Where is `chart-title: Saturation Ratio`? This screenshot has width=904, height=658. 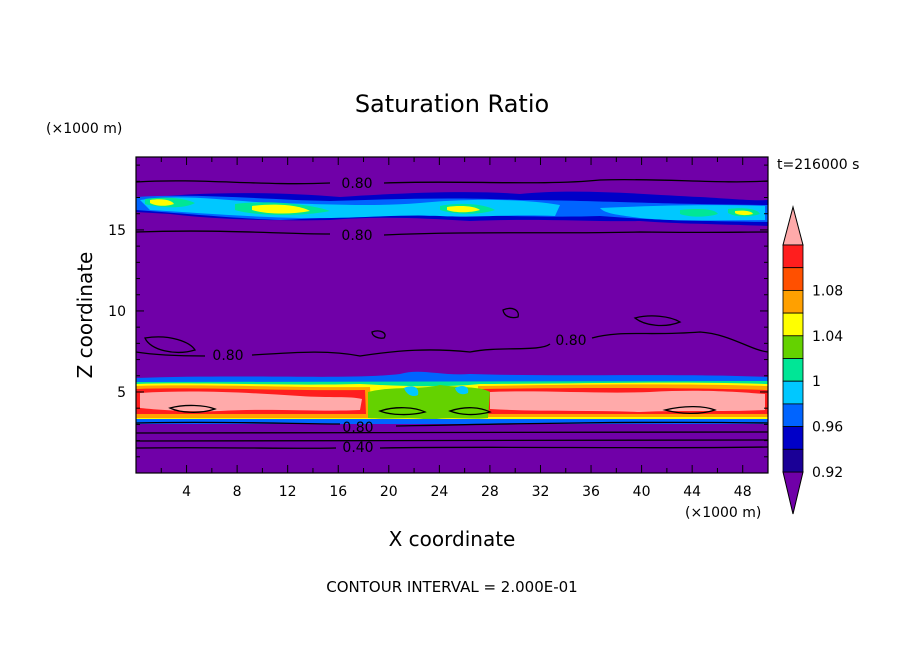 chart-title: Saturation Ratio is located at coordinates (452, 104).